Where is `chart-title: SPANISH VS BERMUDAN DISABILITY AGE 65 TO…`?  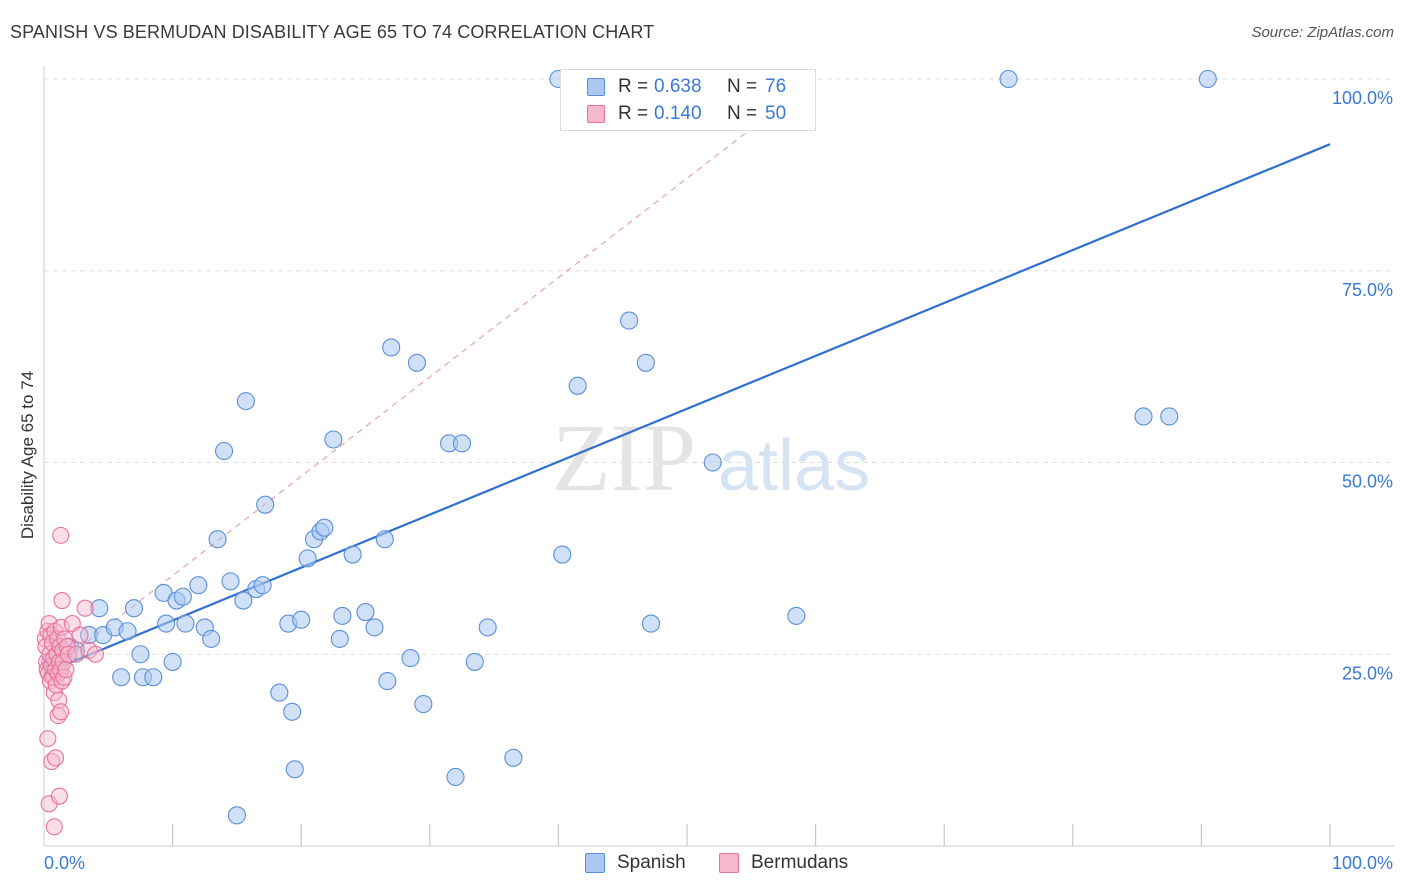
chart-title: SPANISH VS BERMUDAN DISABILITY AGE 65 TO… is located at coordinates (332, 32).